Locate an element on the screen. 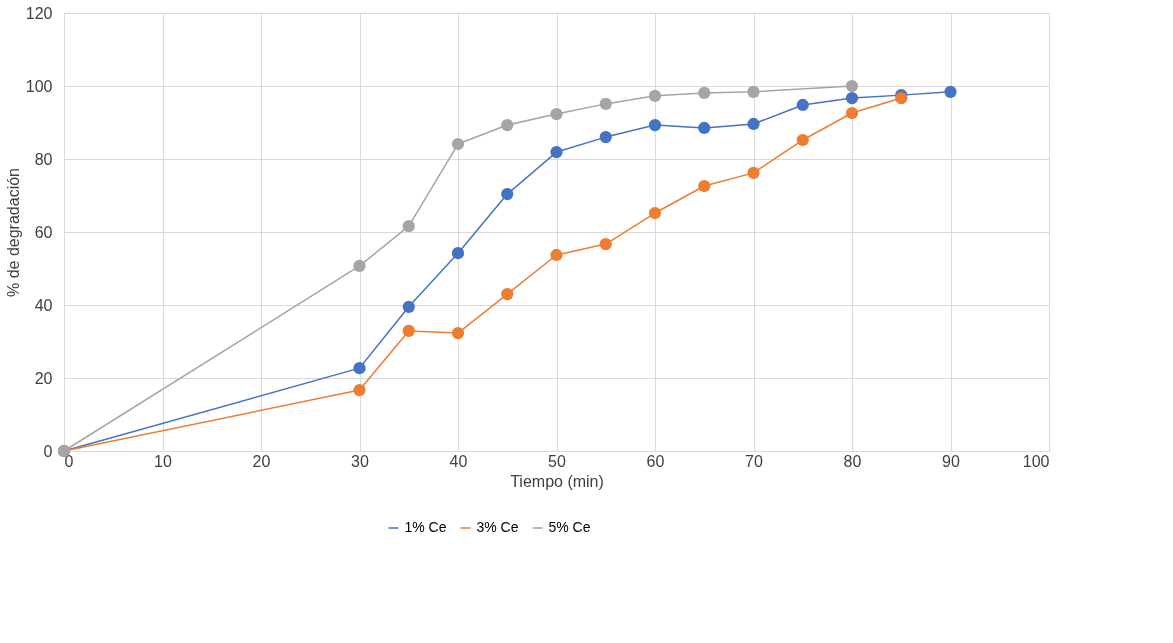 This screenshot has width=1173, height=643. x-tick-label: 80 is located at coordinates (852, 461).